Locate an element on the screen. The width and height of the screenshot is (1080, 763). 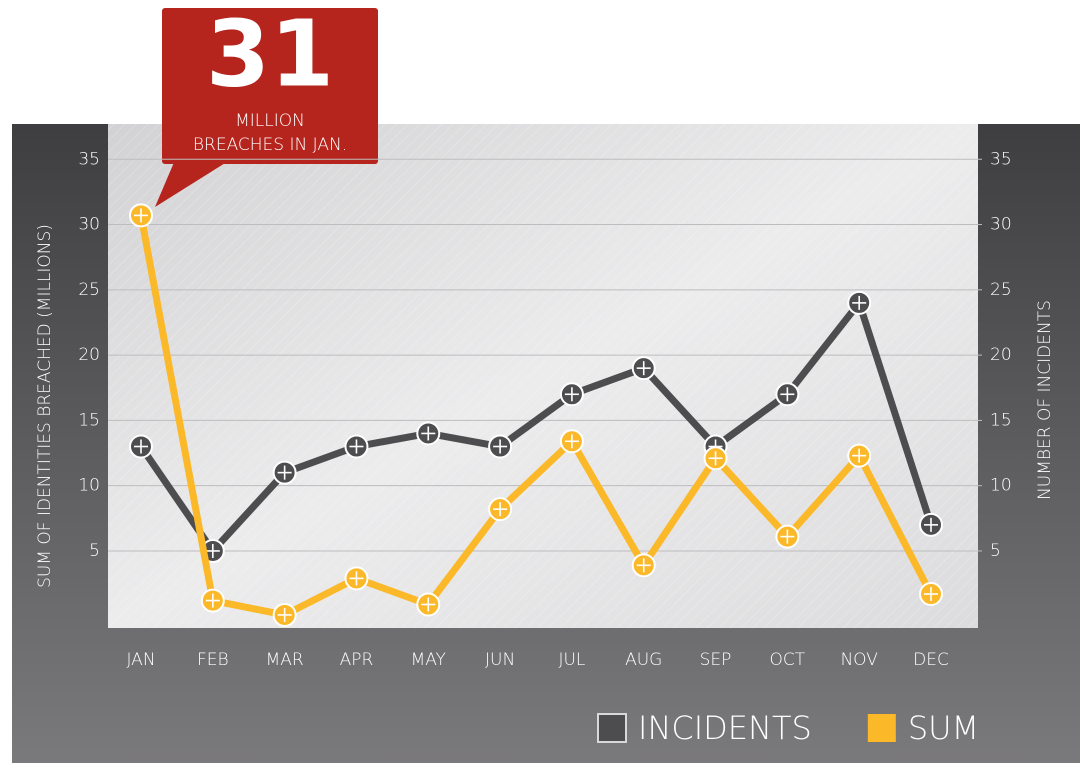
x-tick-label: JUL is located at coordinates (571, 660).